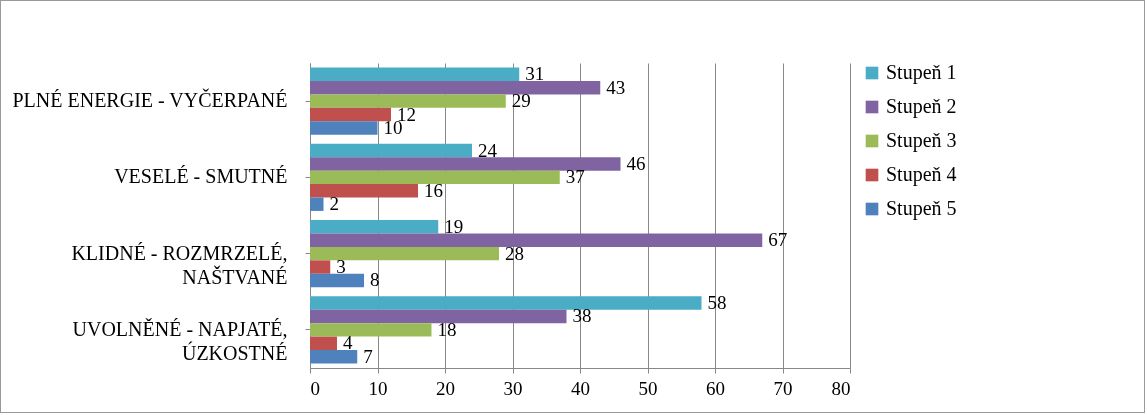 The width and height of the screenshot is (1147, 415). Describe the element at coordinates (921, 72) in the screenshot. I see `legend-label: Stupeň 1` at that location.